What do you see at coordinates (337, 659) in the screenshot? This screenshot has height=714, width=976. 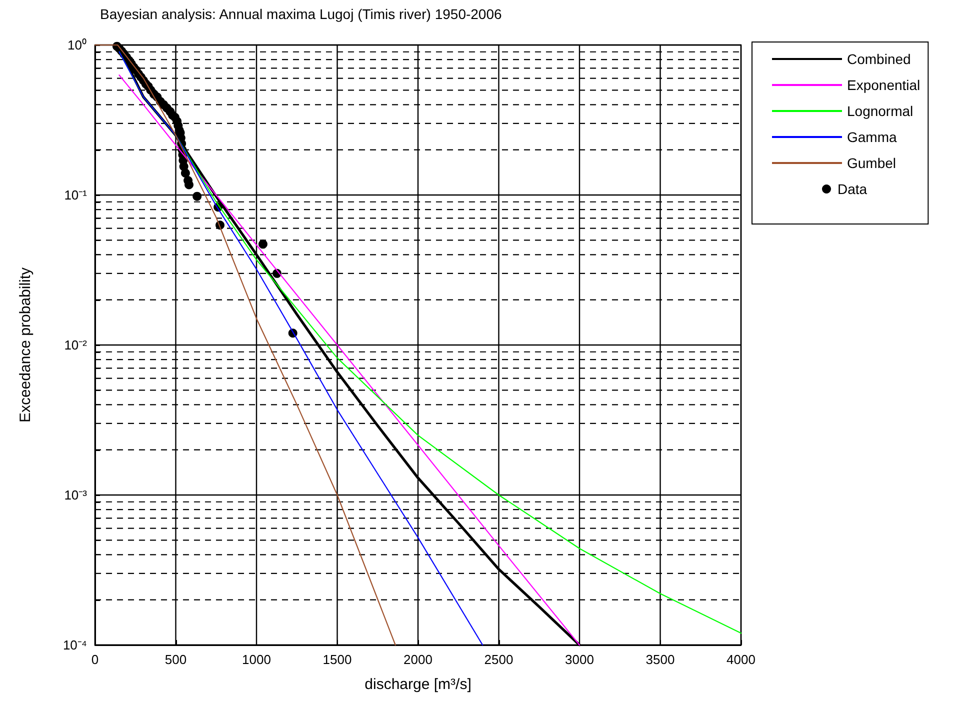 I see `x-tick-label: 1500` at bounding box center [337, 659].